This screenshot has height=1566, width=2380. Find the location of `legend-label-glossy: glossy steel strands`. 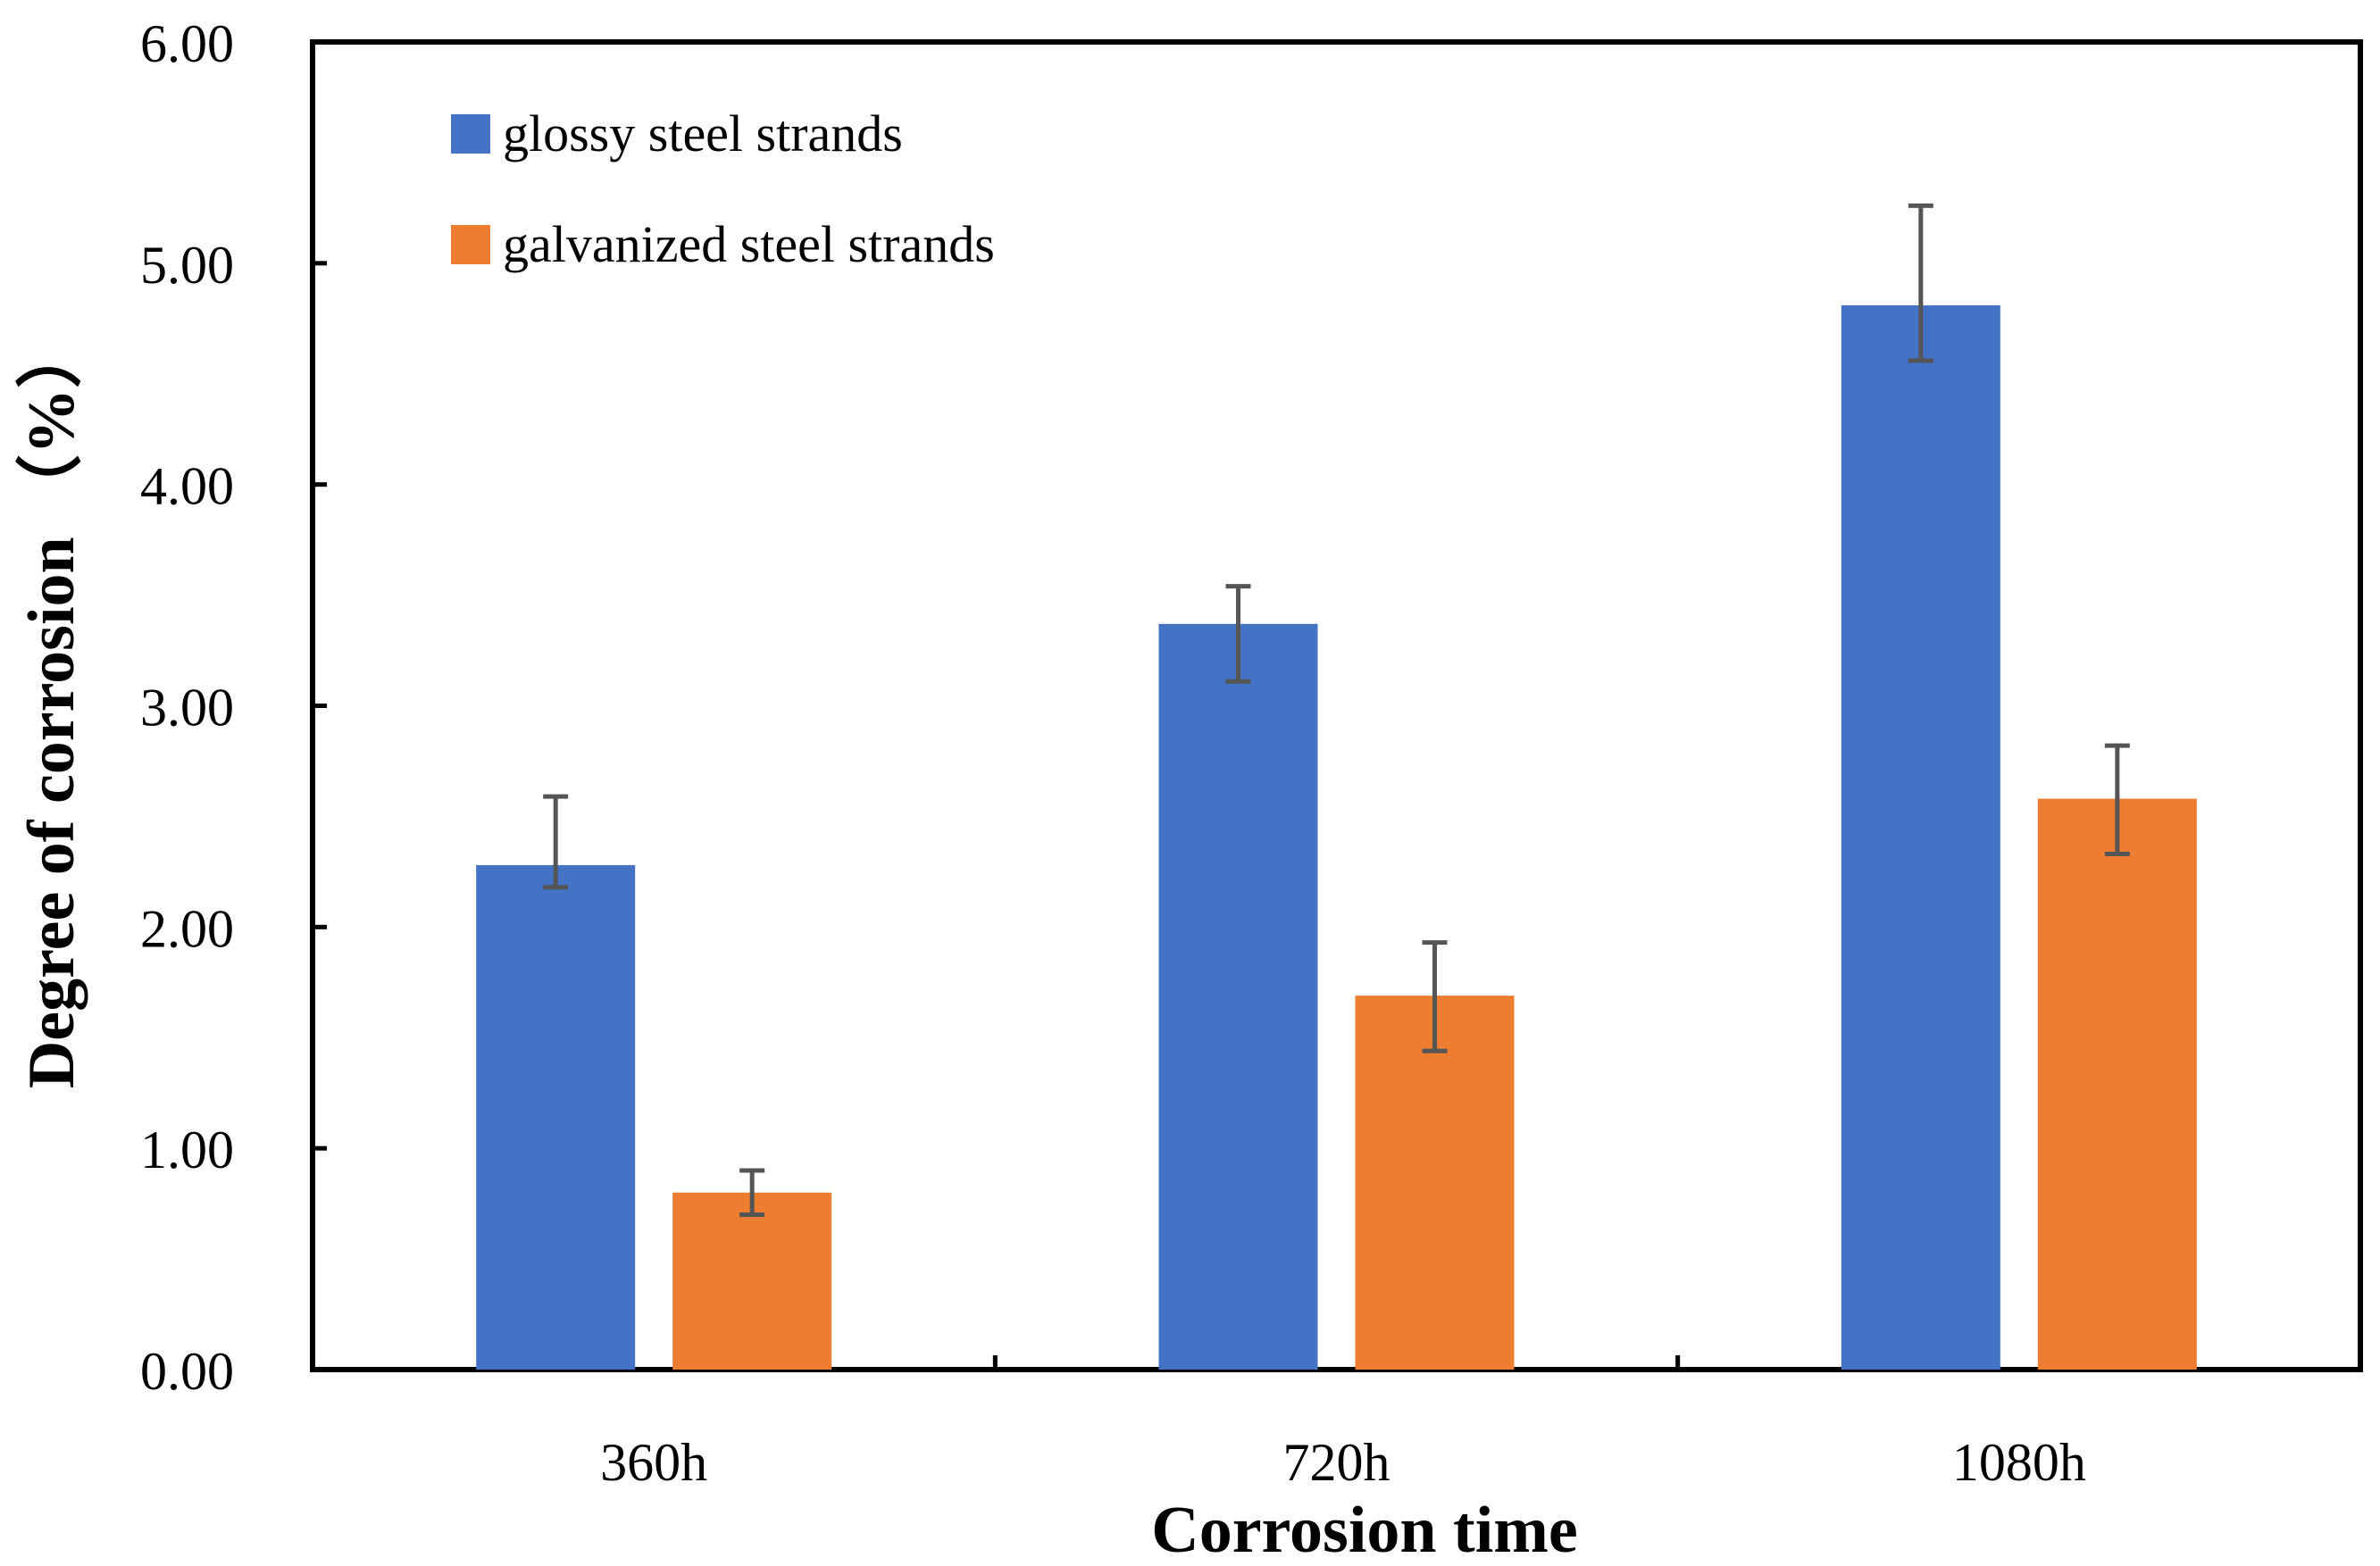

legend-label-glossy: glossy steel strands is located at coordinates (703, 133).